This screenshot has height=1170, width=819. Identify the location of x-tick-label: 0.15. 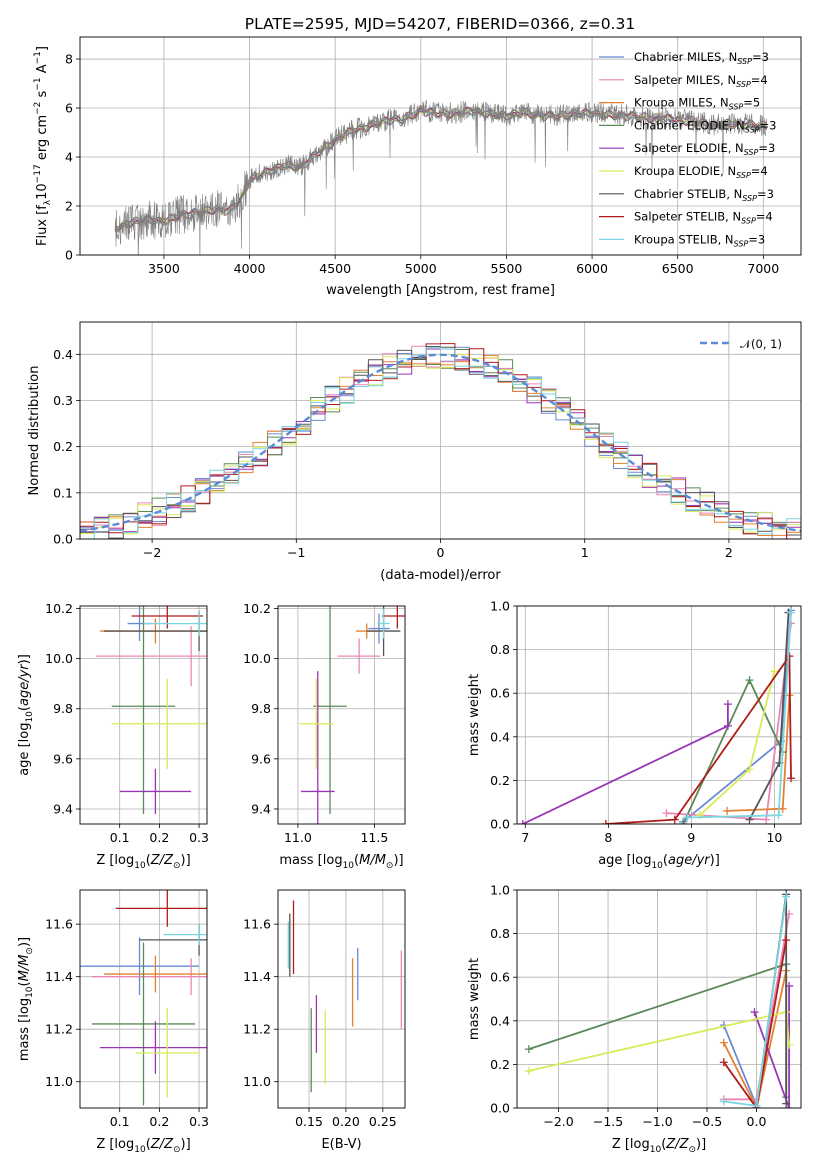
(309, 1121).